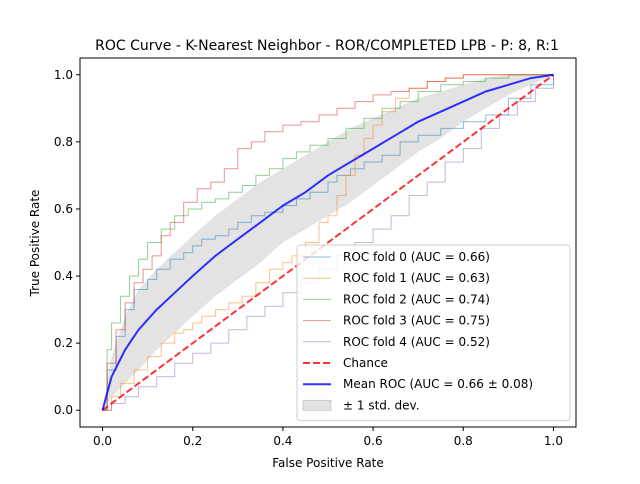 The width and height of the screenshot is (640, 484). I want to click on legend-swatch, so click(317, 405).